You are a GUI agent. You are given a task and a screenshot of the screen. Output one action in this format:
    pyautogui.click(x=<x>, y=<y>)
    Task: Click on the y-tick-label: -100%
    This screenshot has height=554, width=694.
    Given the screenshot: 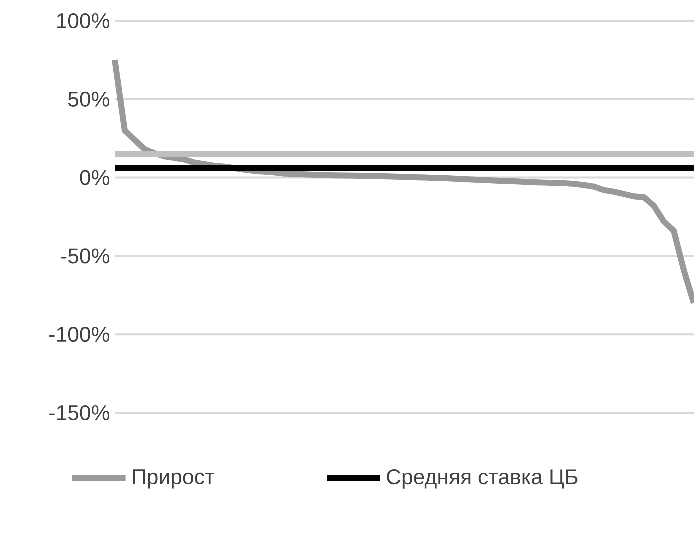 What is the action you would take?
    pyautogui.click(x=80, y=334)
    